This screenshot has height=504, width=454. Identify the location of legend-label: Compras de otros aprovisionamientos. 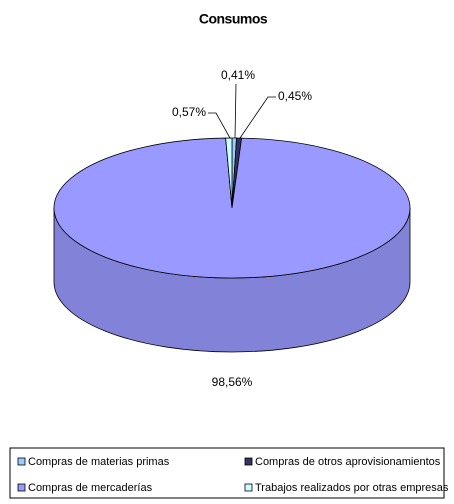
(348, 462).